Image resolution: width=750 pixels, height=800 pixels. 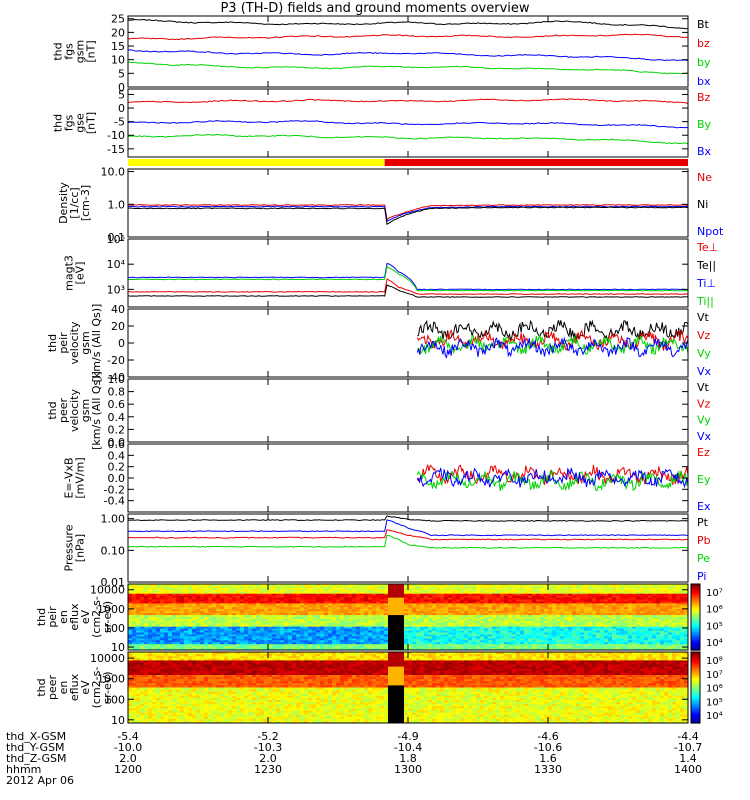 I want to click on ylabel-line: peir, so click(x=63, y=343).